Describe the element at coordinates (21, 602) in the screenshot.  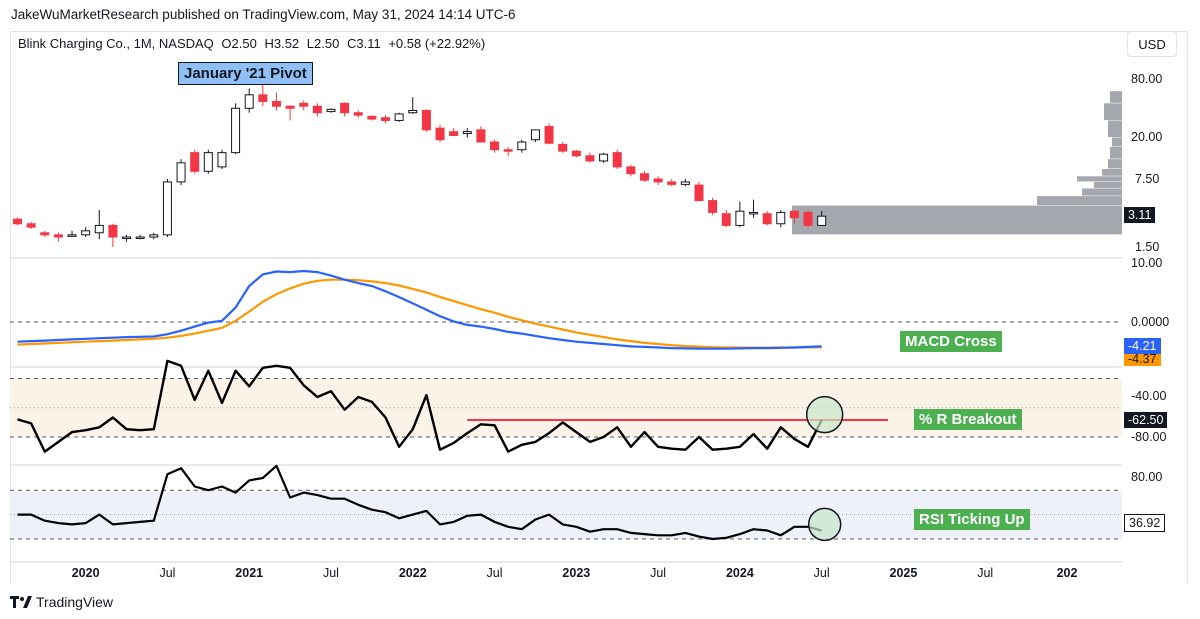
I see `tradingview-logo-icon` at that location.